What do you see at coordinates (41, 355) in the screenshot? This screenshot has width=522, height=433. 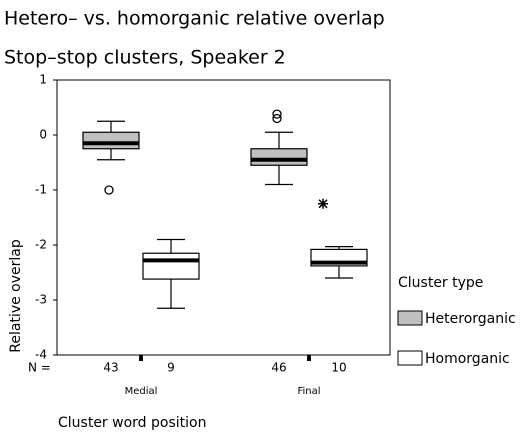 I see `y-tick-label: -4` at bounding box center [41, 355].